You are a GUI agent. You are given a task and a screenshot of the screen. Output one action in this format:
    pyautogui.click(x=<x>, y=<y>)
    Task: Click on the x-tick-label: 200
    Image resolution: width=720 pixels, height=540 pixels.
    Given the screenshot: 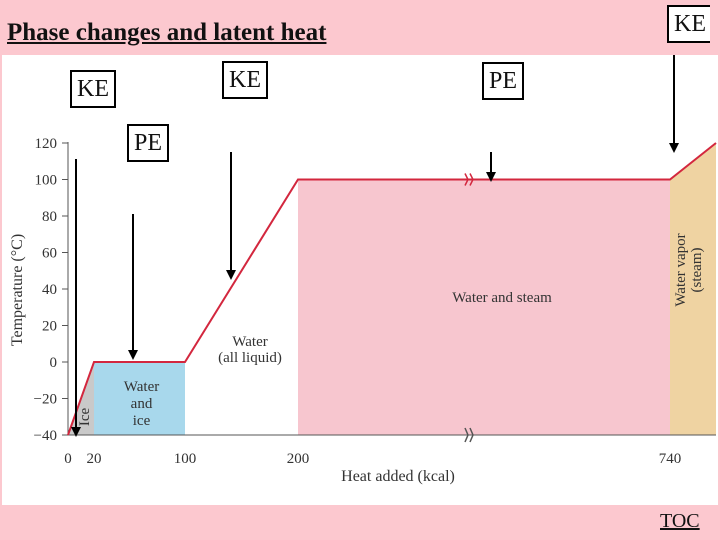 What is the action you would take?
    pyautogui.click(x=298, y=459)
    